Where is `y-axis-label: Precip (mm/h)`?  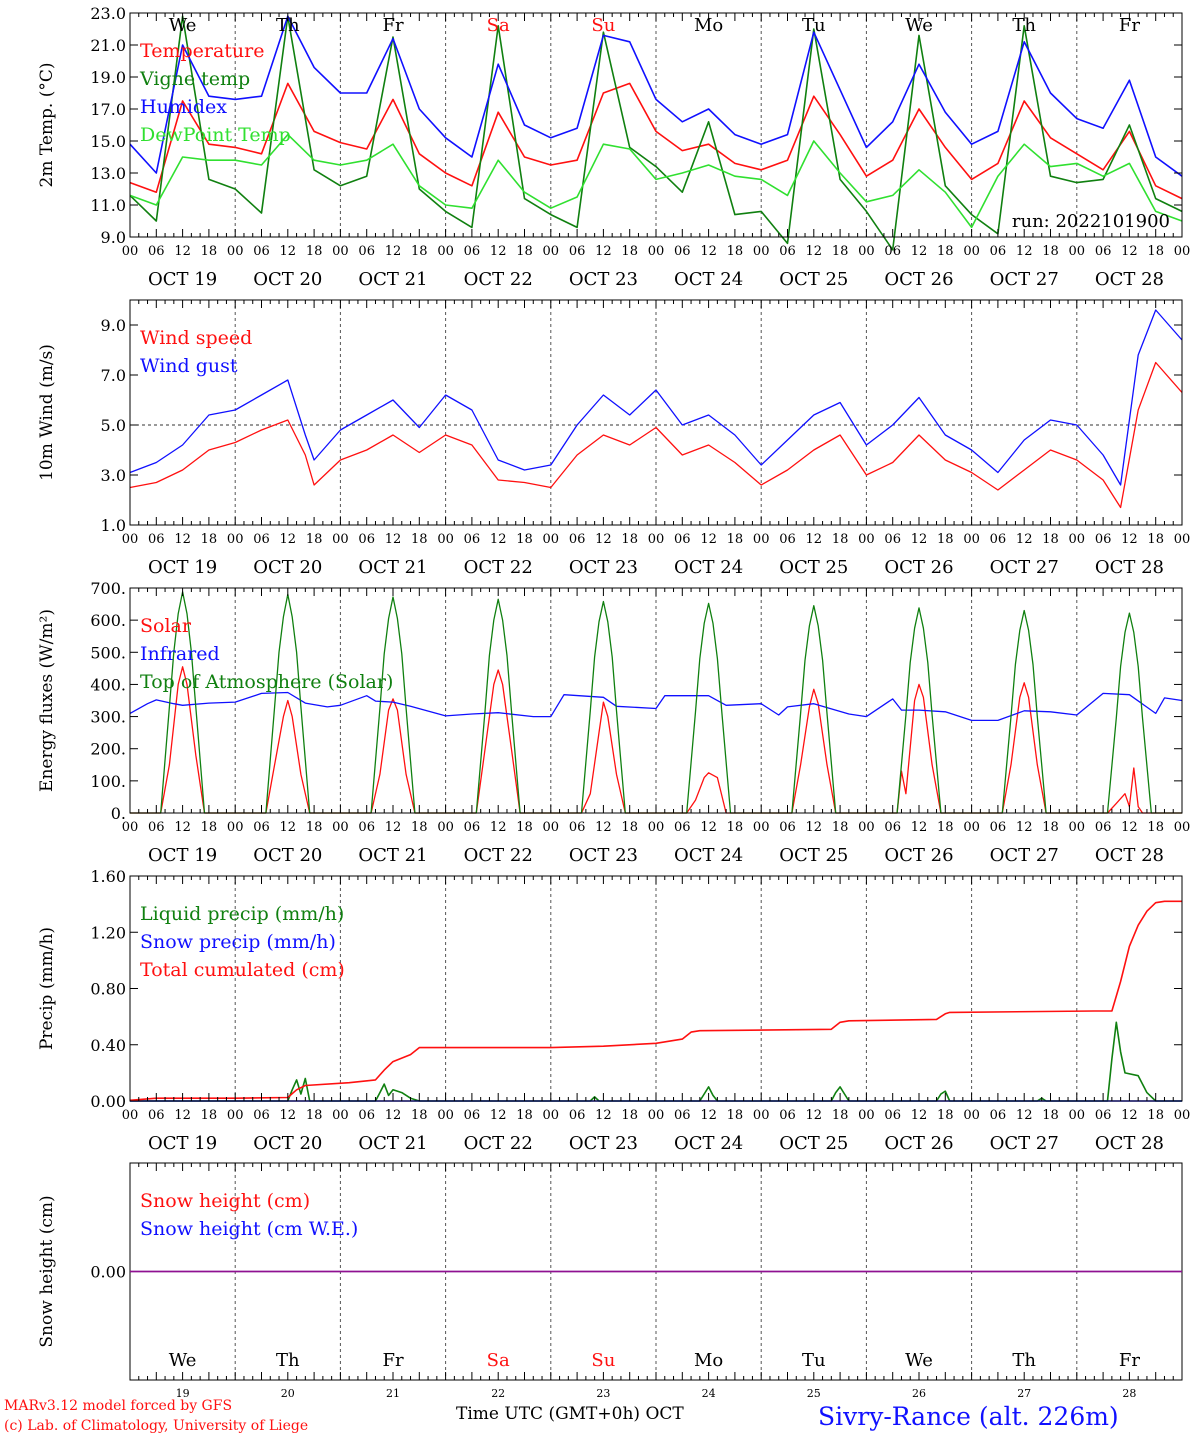 y-axis-label: Precip (mm/h) is located at coordinates (47, 988).